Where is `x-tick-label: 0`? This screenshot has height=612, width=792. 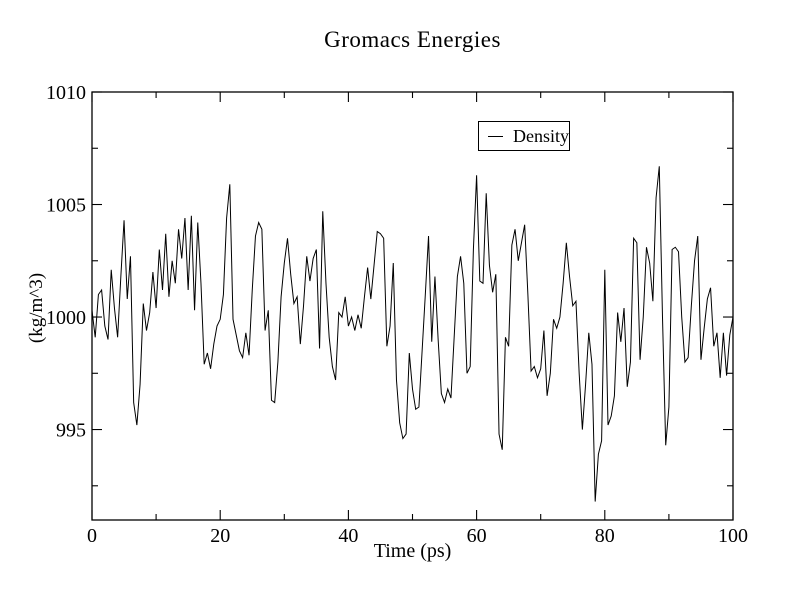 x-tick-label: 0 is located at coordinates (92, 536).